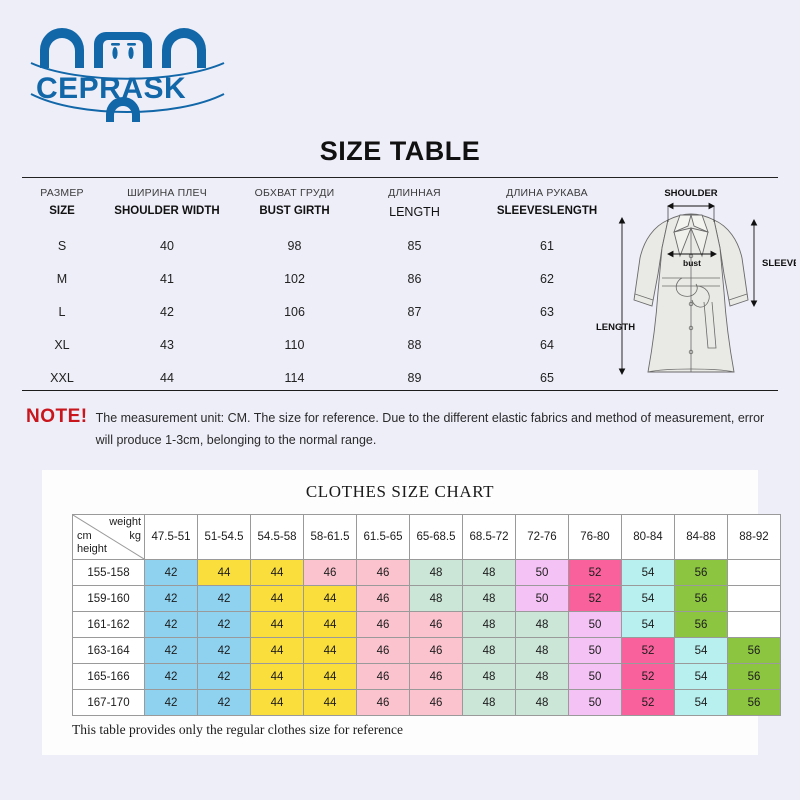 The image size is (800, 800). What do you see at coordinates (696, 282) in the screenshot?
I see `garment-measurement-diagram: SHOULDER bust SLEEVE LENGTH` at bounding box center [696, 282].